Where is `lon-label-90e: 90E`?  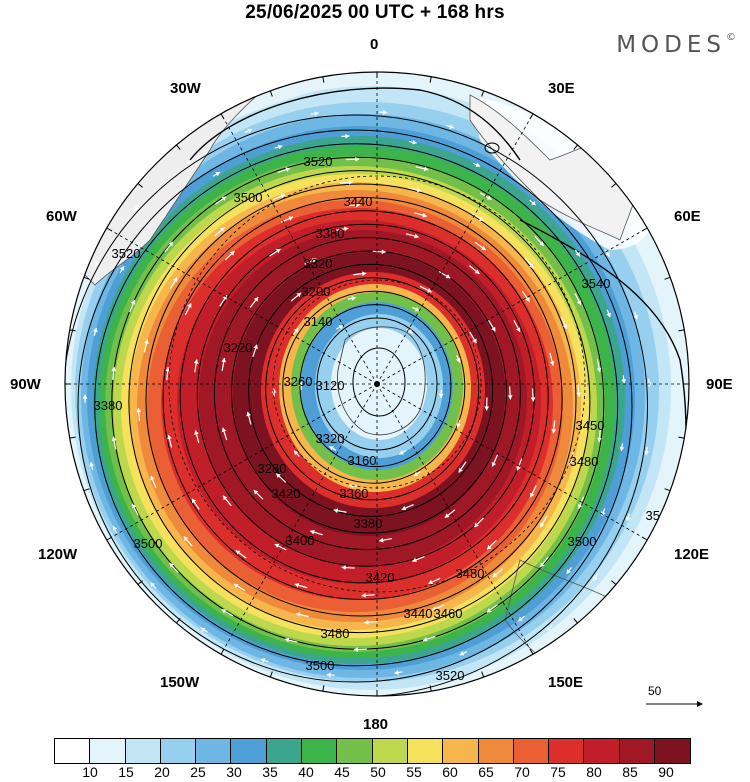 lon-label-90e: 90E is located at coordinates (719, 384).